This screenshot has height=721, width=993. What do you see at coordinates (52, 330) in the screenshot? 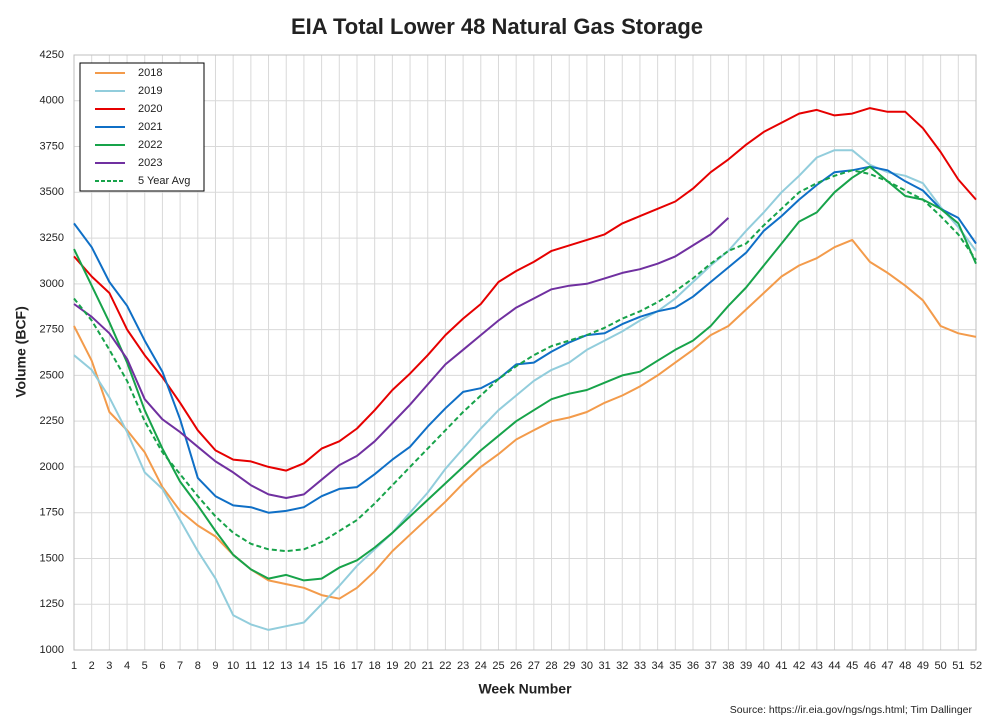
I see `y-tick-label: 2750` at bounding box center [52, 330].